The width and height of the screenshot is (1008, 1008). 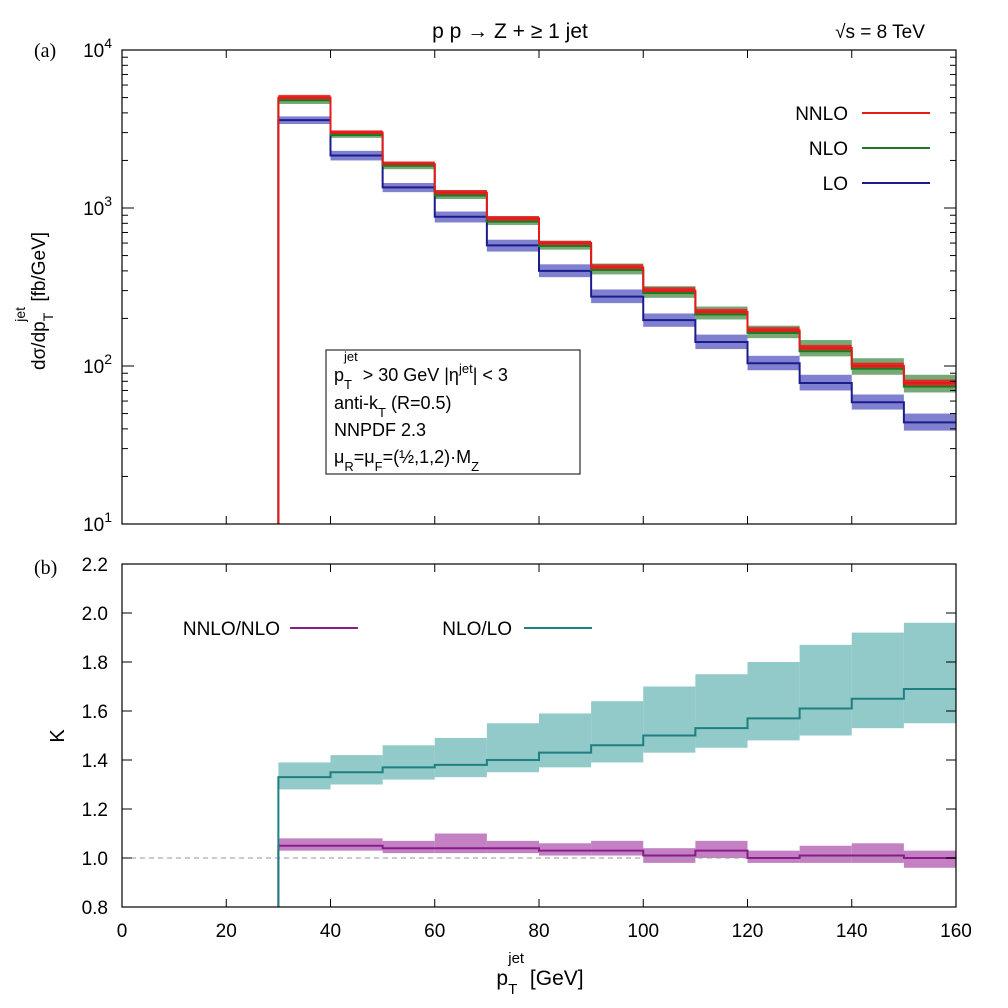 What do you see at coordinates (97, 206) in the screenshot?
I see `top-y-tick-label: 10³` at bounding box center [97, 206].